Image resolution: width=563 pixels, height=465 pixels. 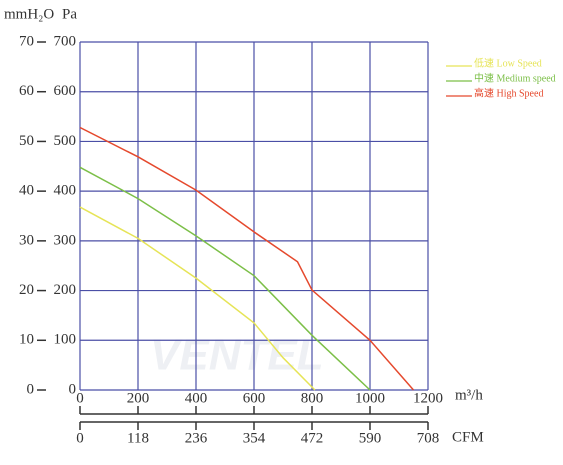 What do you see at coordinates (31, 389) in the screenshot?
I see `y2-tick-label: 0` at bounding box center [31, 389].